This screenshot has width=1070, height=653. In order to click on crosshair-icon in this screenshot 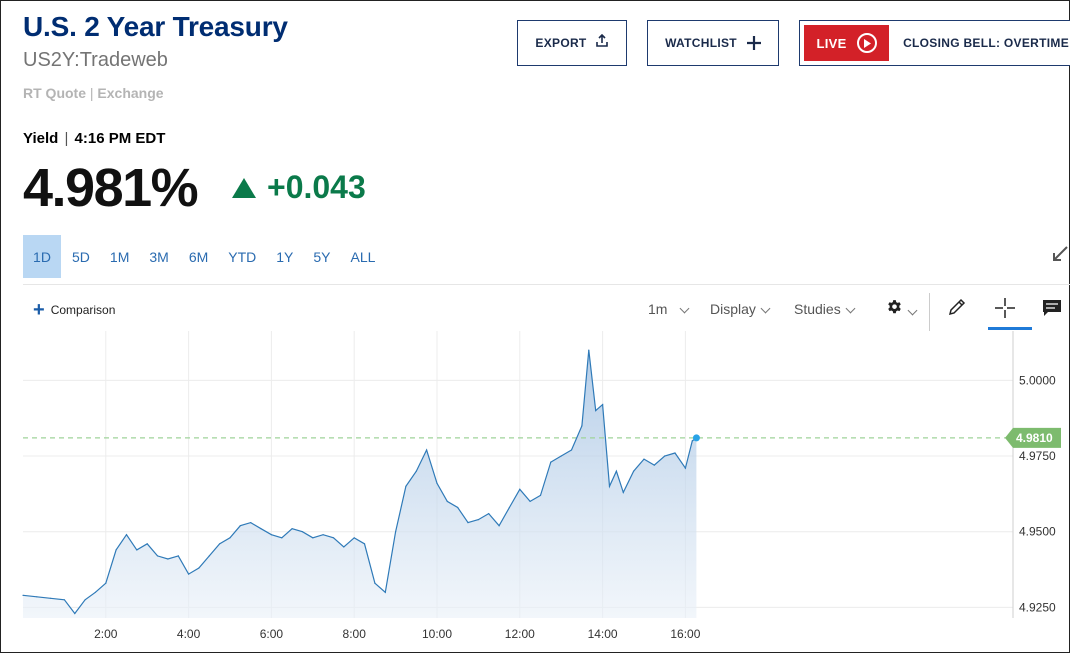, I will do `click(1005, 309)`.